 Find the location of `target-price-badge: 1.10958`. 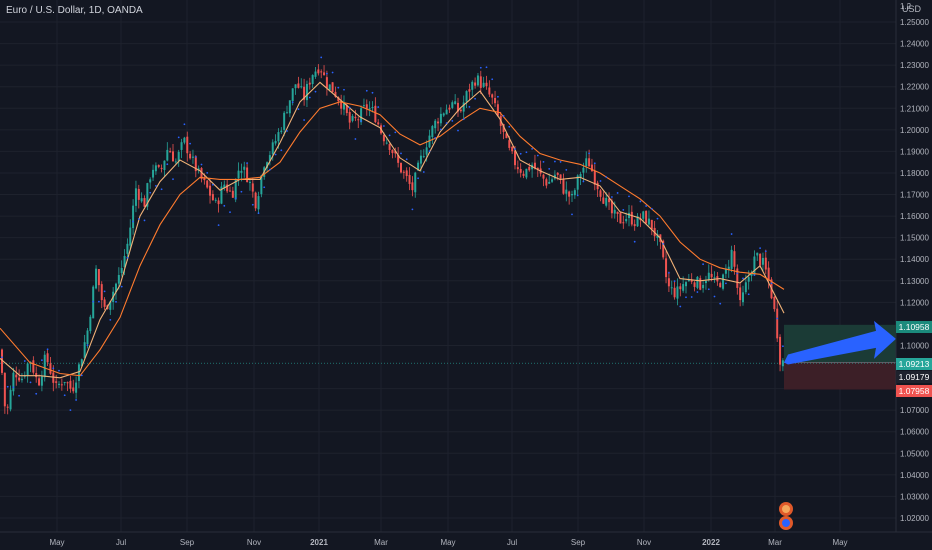

target-price-badge: 1.10958 is located at coordinates (914, 327).